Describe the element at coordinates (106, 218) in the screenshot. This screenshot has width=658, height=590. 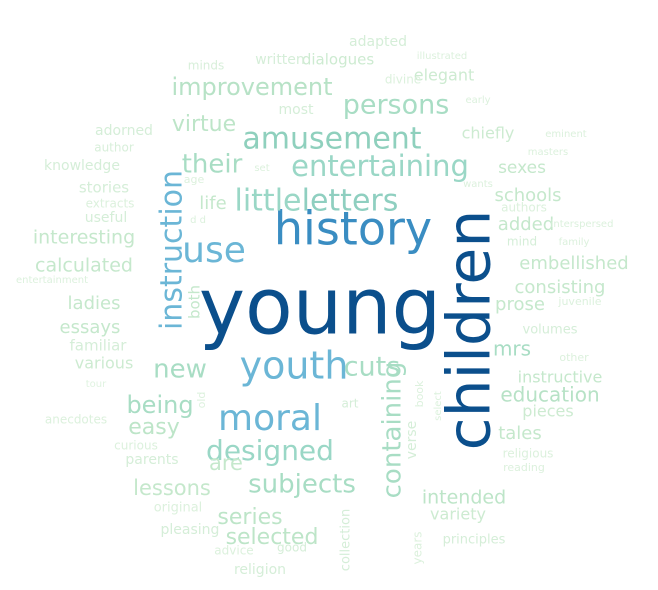
I see `word-useful: useful` at that location.